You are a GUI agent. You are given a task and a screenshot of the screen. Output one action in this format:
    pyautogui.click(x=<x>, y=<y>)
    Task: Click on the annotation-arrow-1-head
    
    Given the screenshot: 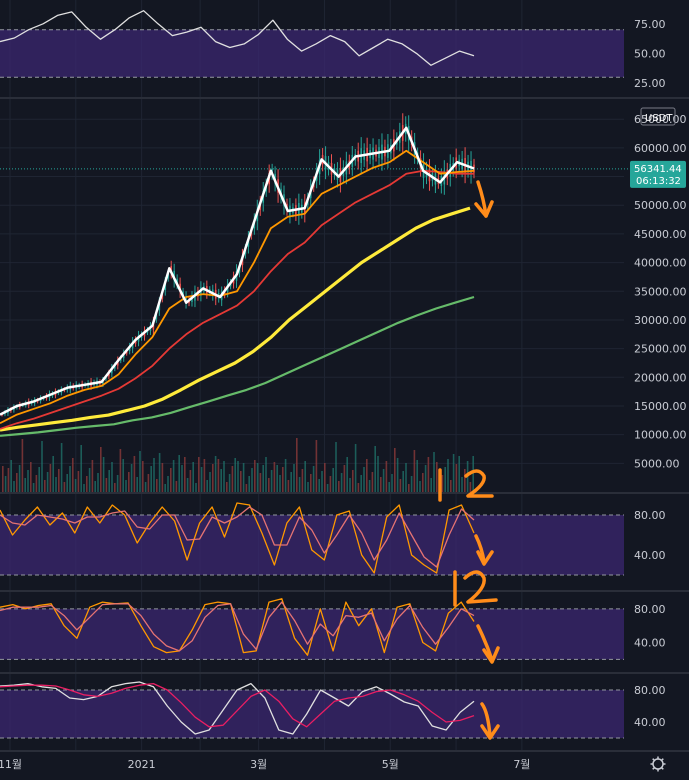 What is the action you would take?
    pyautogui.click(x=484, y=209)
    